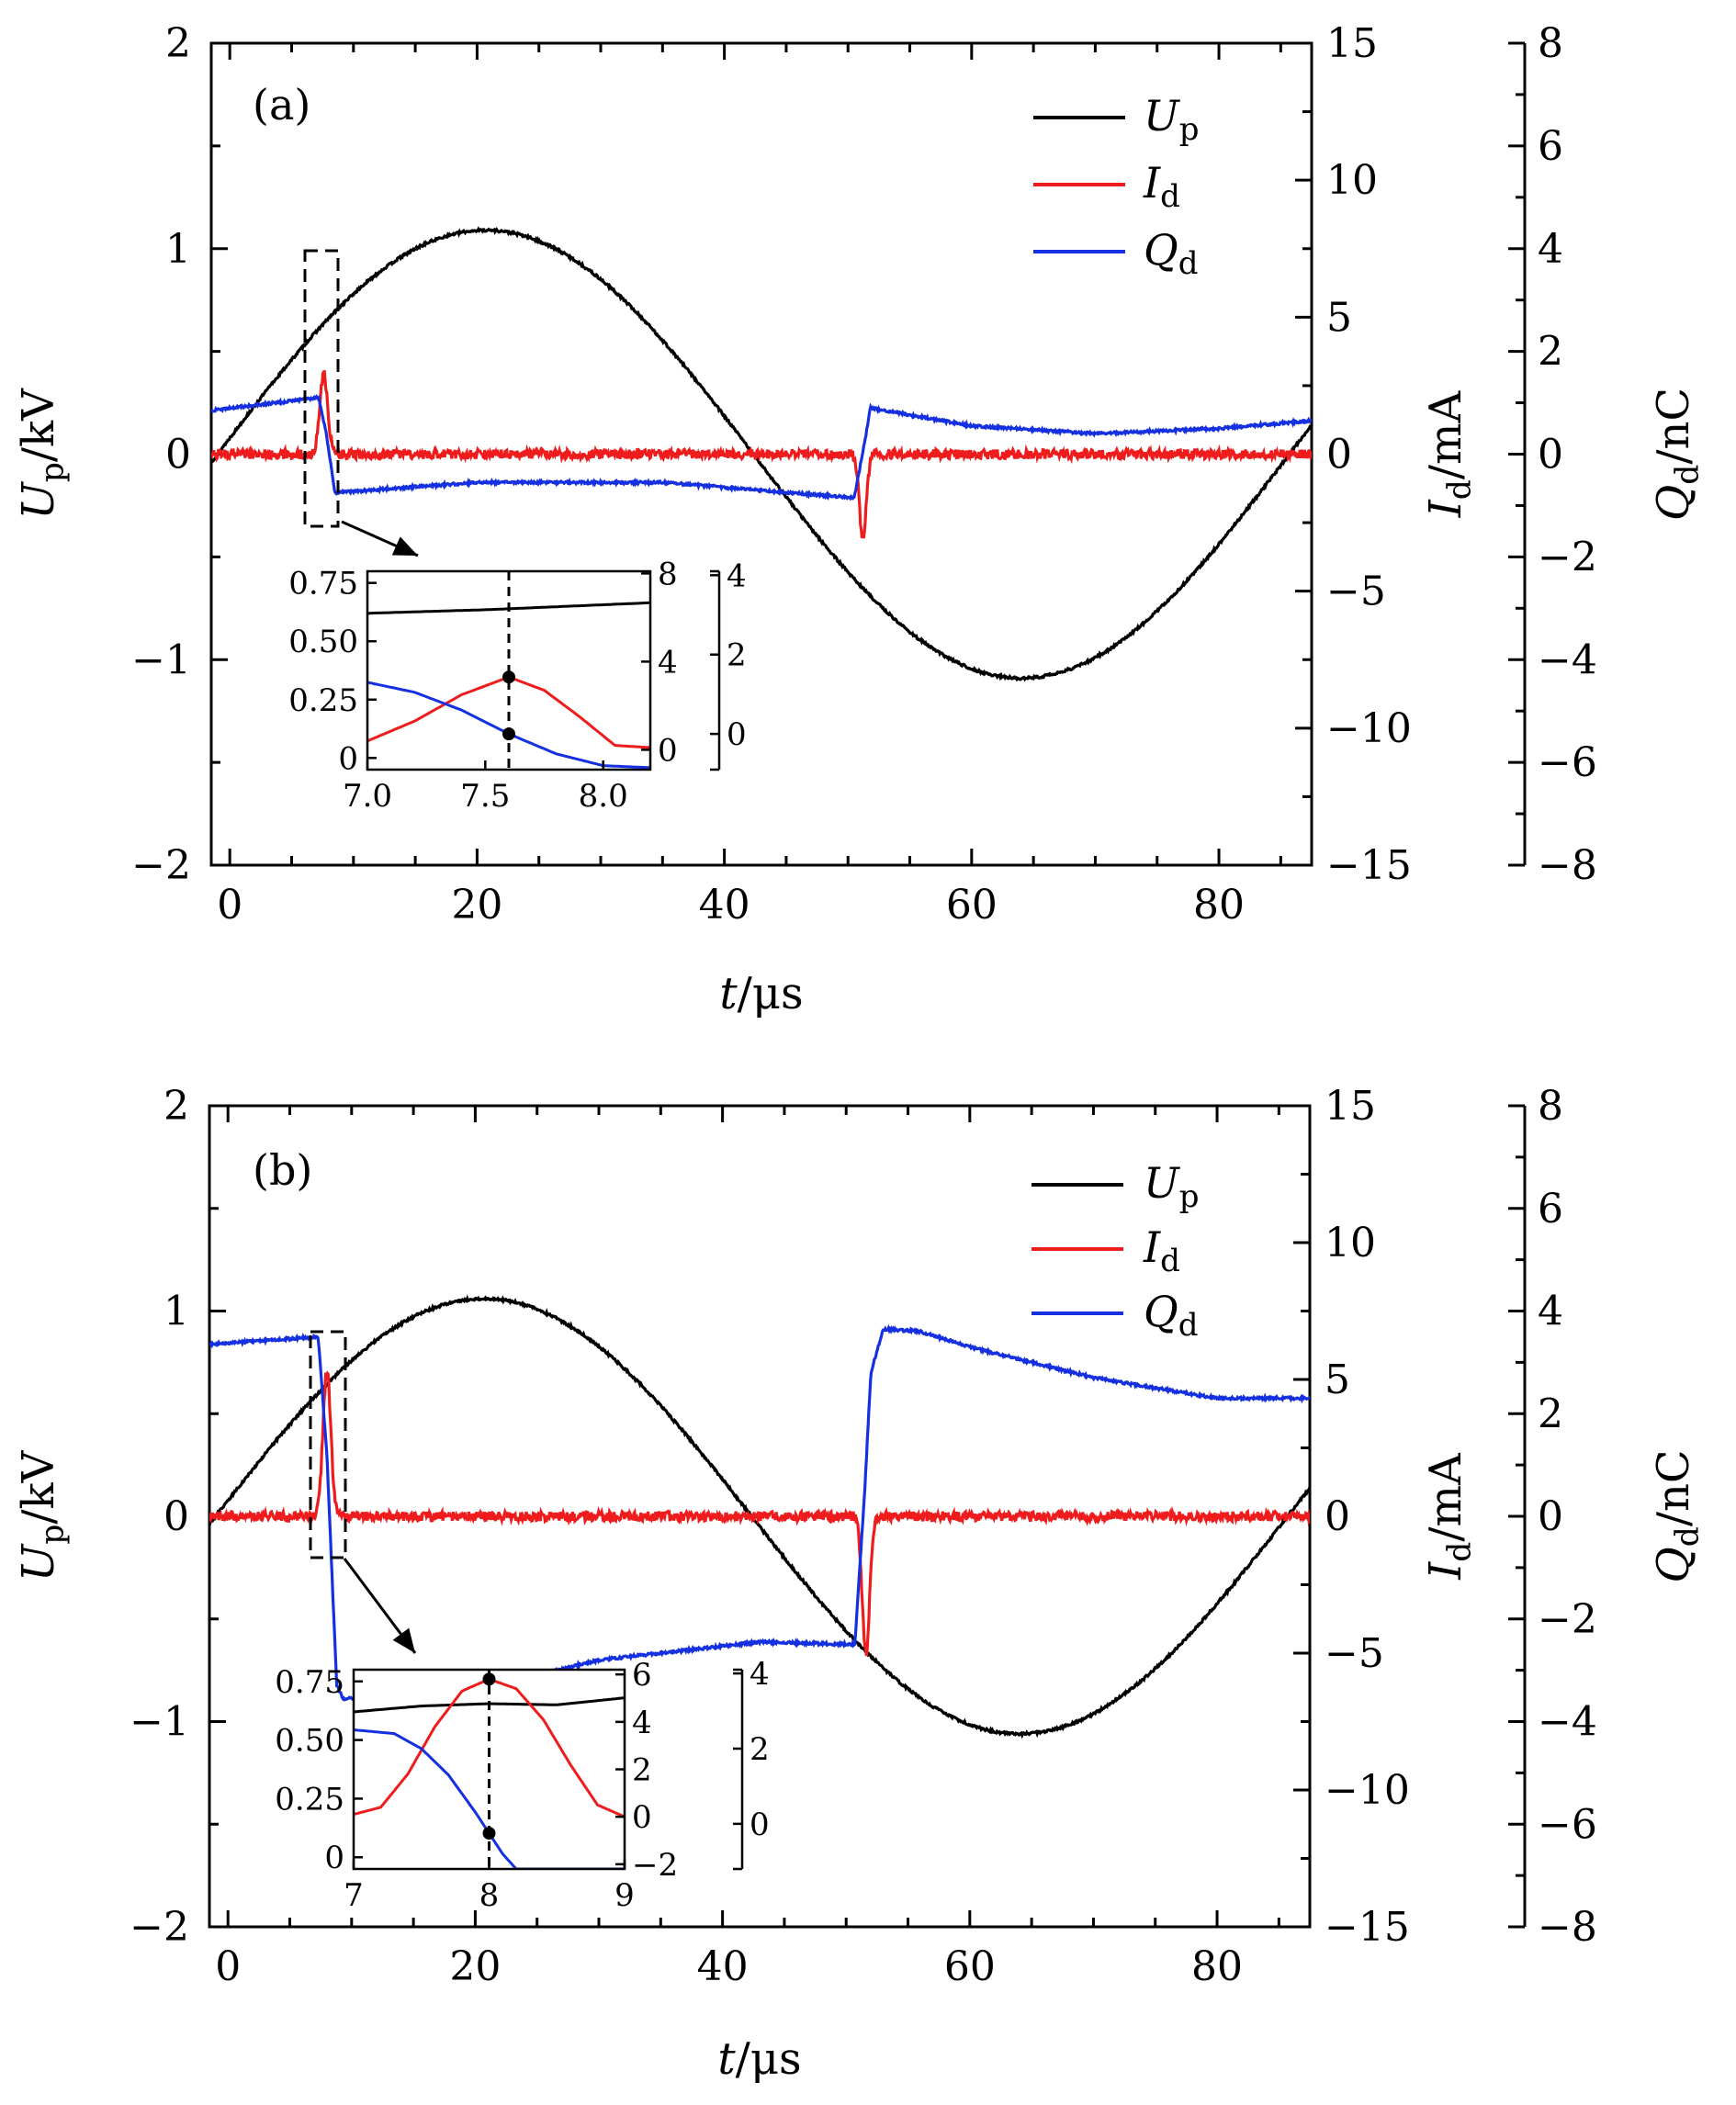 The width and height of the screenshot is (1736, 2105). What do you see at coordinates (403, 1640) in the screenshot?
I see `zoom-arrow-head` at bounding box center [403, 1640].